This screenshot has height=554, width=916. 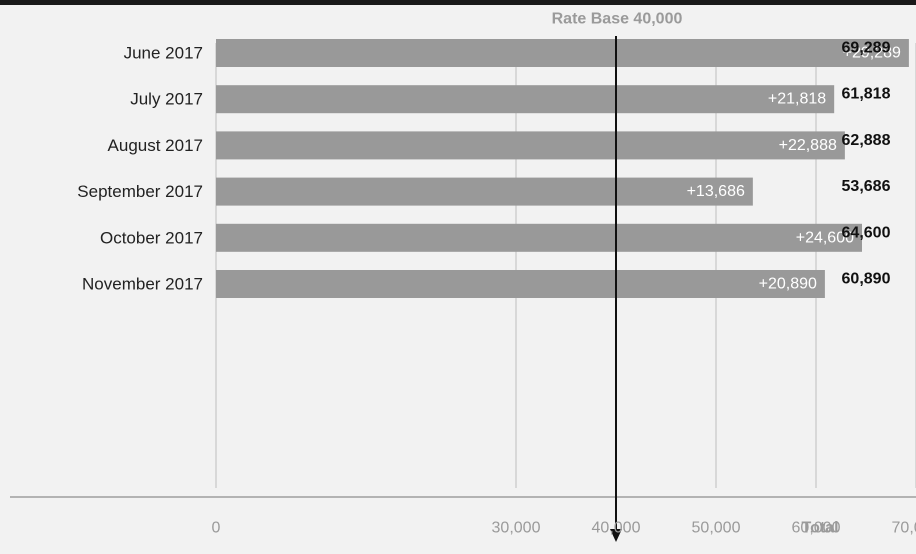 I want to click on category-label: July 2017, so click(x=166, y=99).